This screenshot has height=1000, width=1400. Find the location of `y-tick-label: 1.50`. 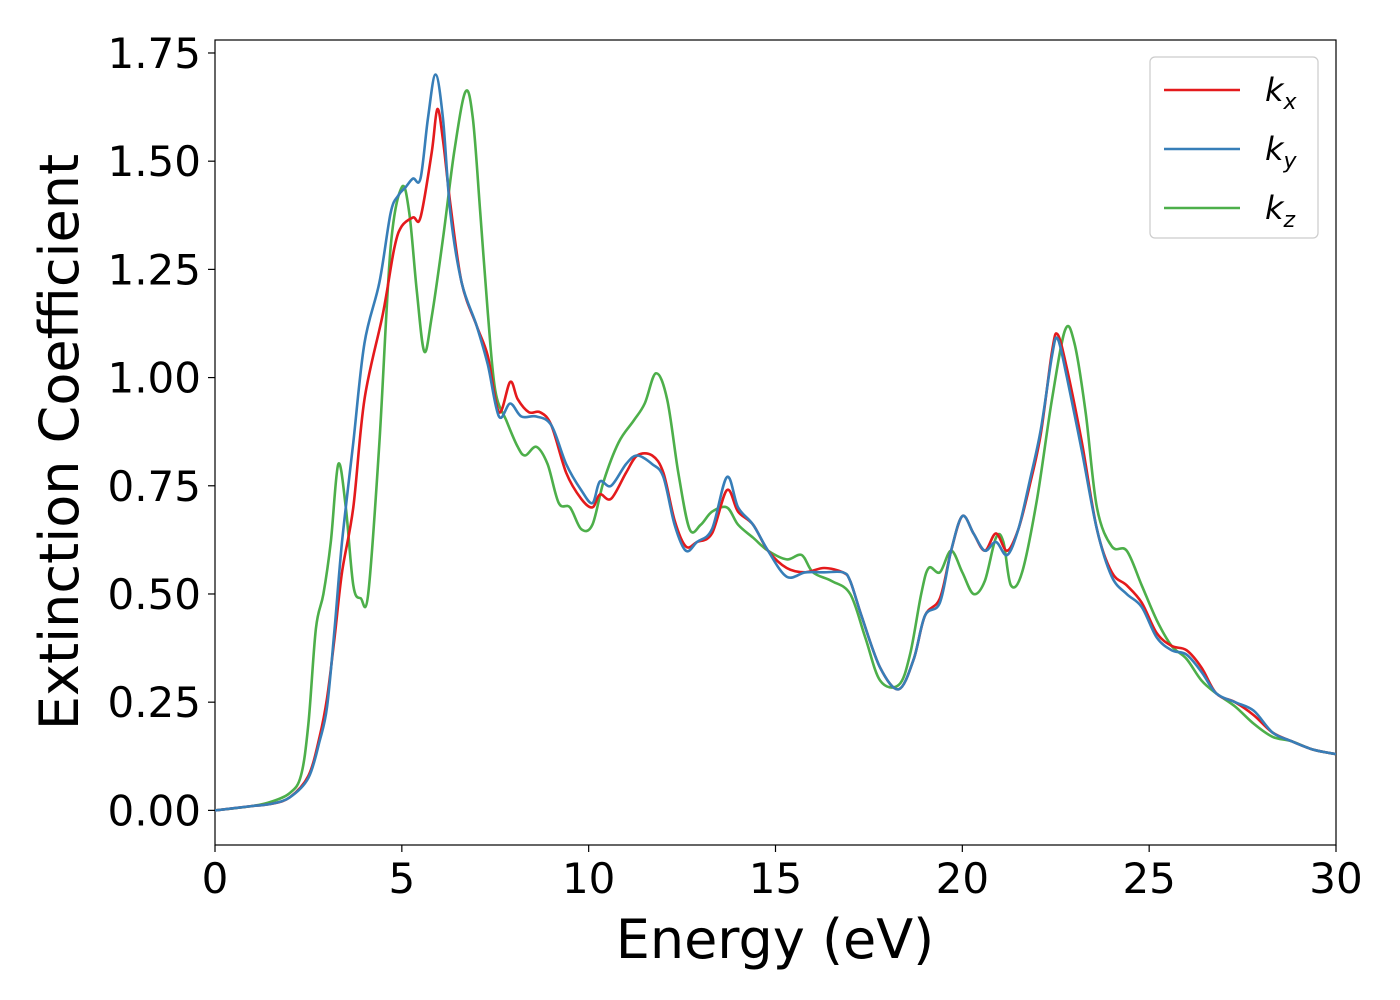

y-tick-label: 1.50 is located at coordinates (154, 161).